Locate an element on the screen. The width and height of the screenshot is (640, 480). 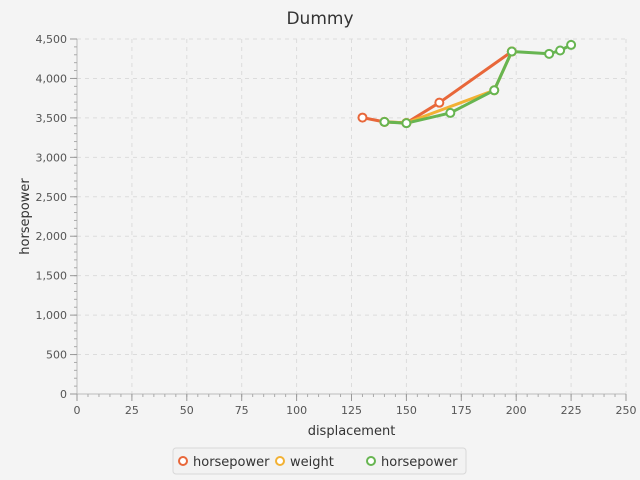
legend-label-0: horsepower is located at coordinates (231, 462).